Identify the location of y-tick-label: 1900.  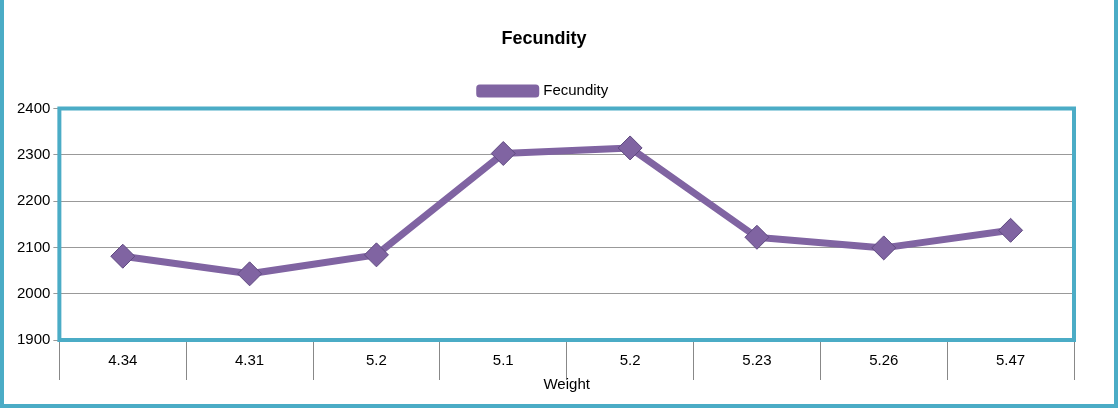
(33, 339).